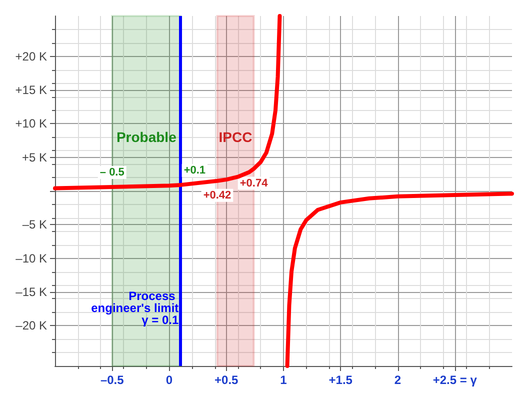 The image size is (530, 400). I want to click on x-tick-label: +0.5, so click(226, 380).